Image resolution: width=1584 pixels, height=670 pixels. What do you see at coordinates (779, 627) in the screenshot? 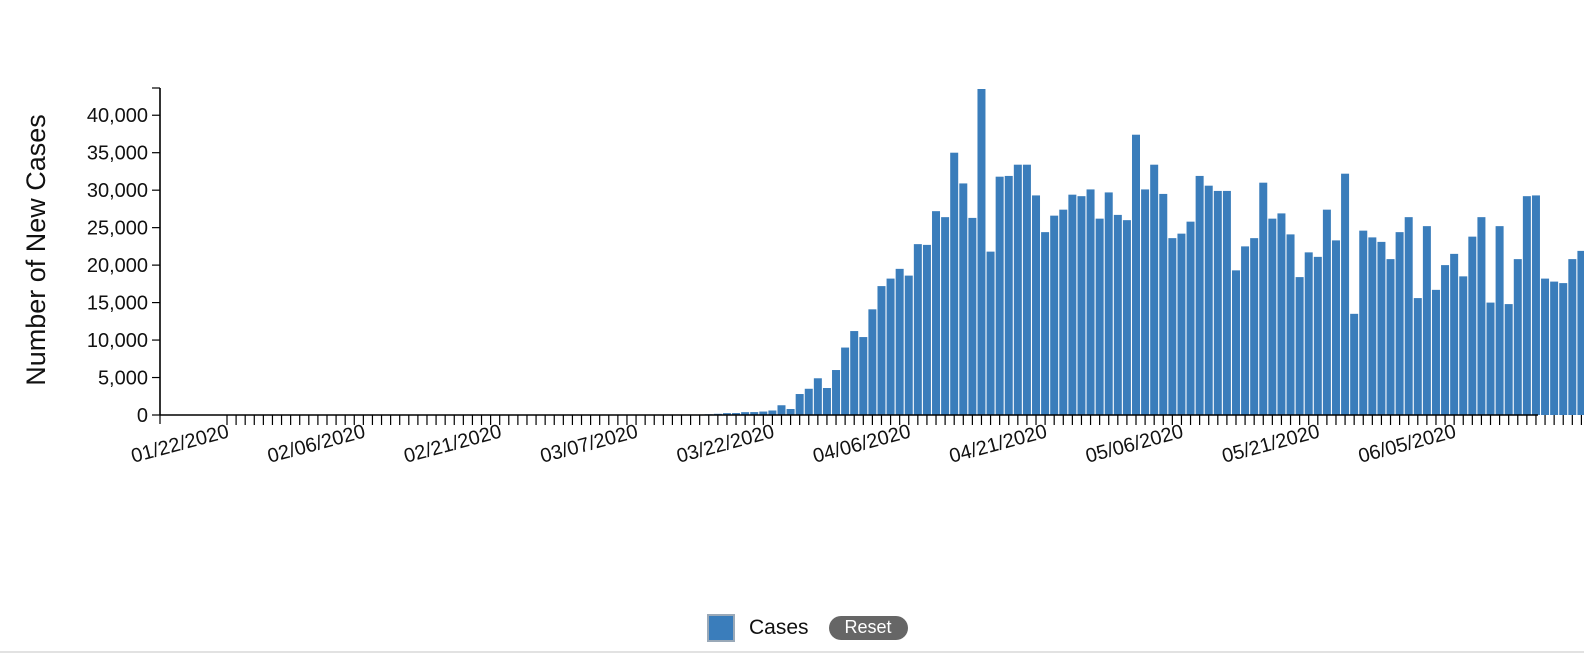
I see `legend-label-cases: Cases` at bounding box center [779, 627].